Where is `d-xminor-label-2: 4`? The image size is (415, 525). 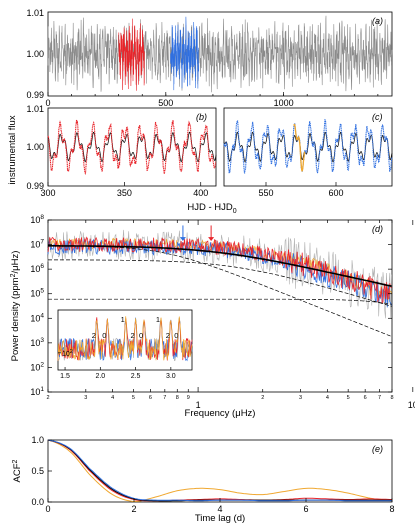 d-xminor-label-2: 4 is located at coordinates (112, 398).